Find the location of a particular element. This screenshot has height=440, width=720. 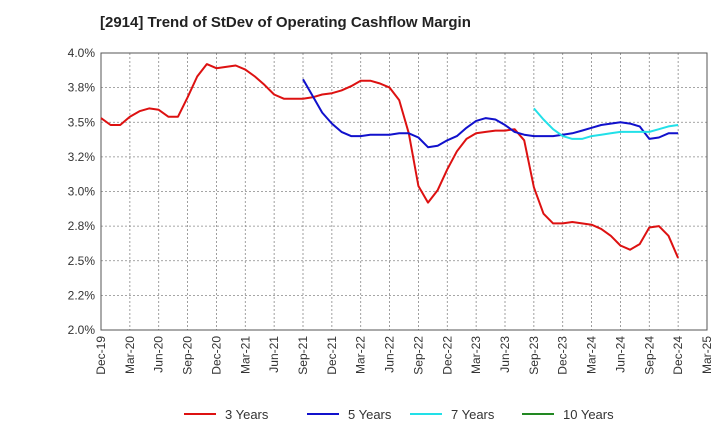

y-tick-label: 4.0% is located at coordinates (82, 53).